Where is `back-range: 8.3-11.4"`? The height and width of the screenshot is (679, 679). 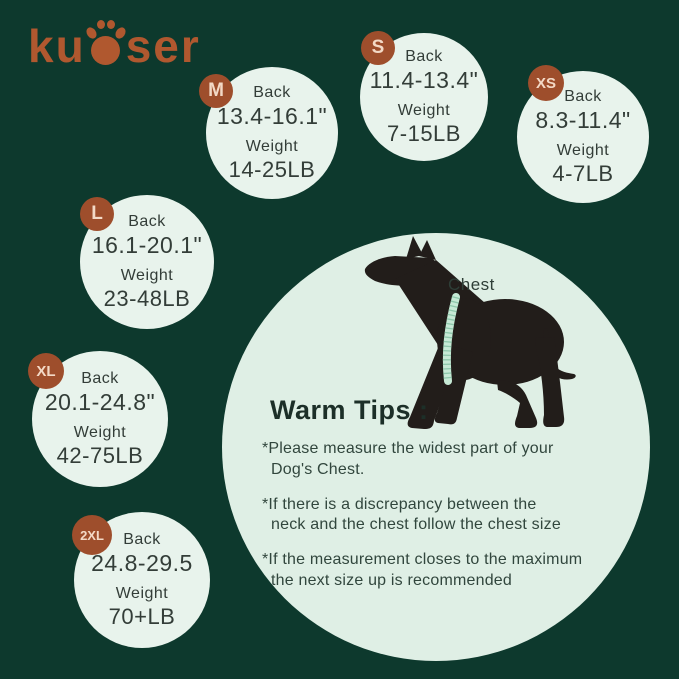
back-range: 8.3-11.4" is located at coordinates (583, 119).